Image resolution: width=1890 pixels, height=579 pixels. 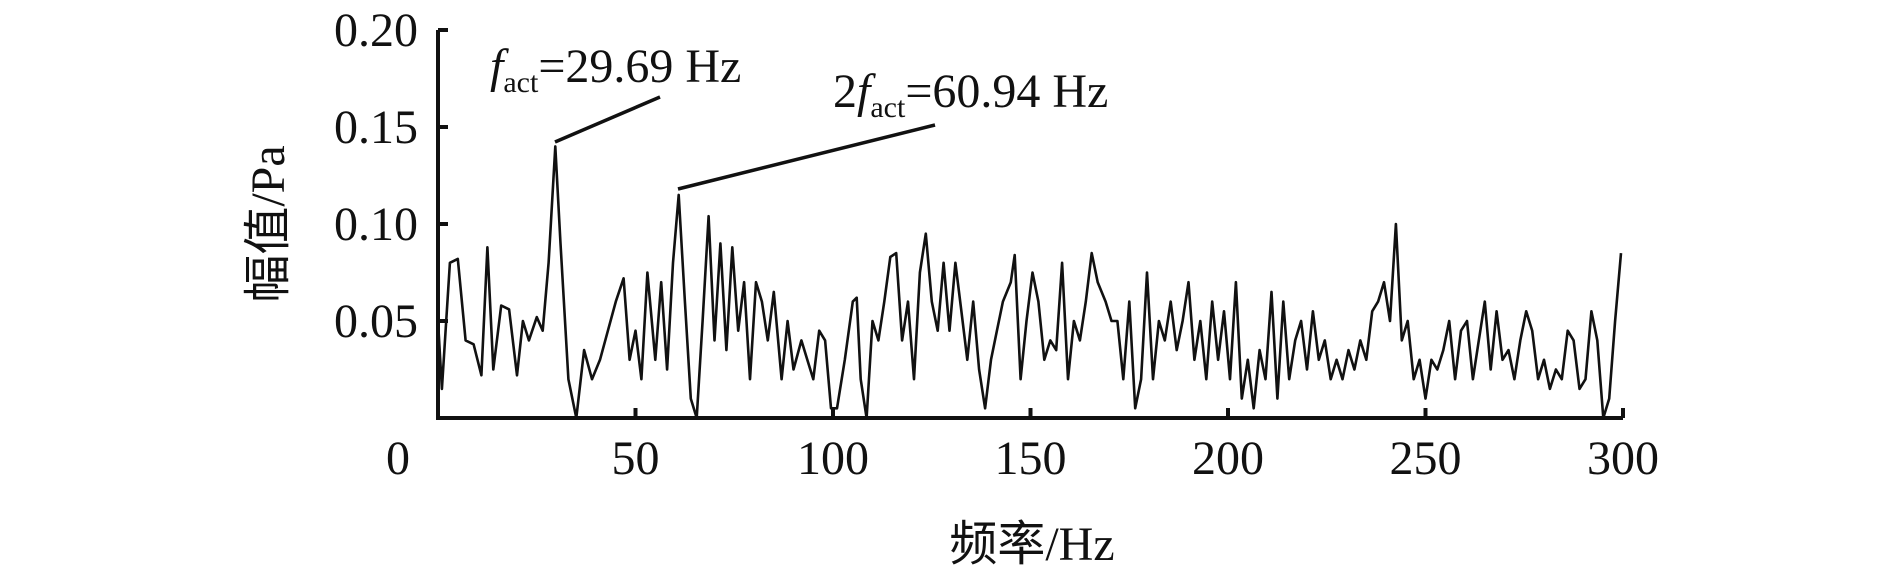 What do you see at coordinates (1228, 458) in the screenshot?
I see `x-tick-label: 200` at bounding box center [1228, 458].